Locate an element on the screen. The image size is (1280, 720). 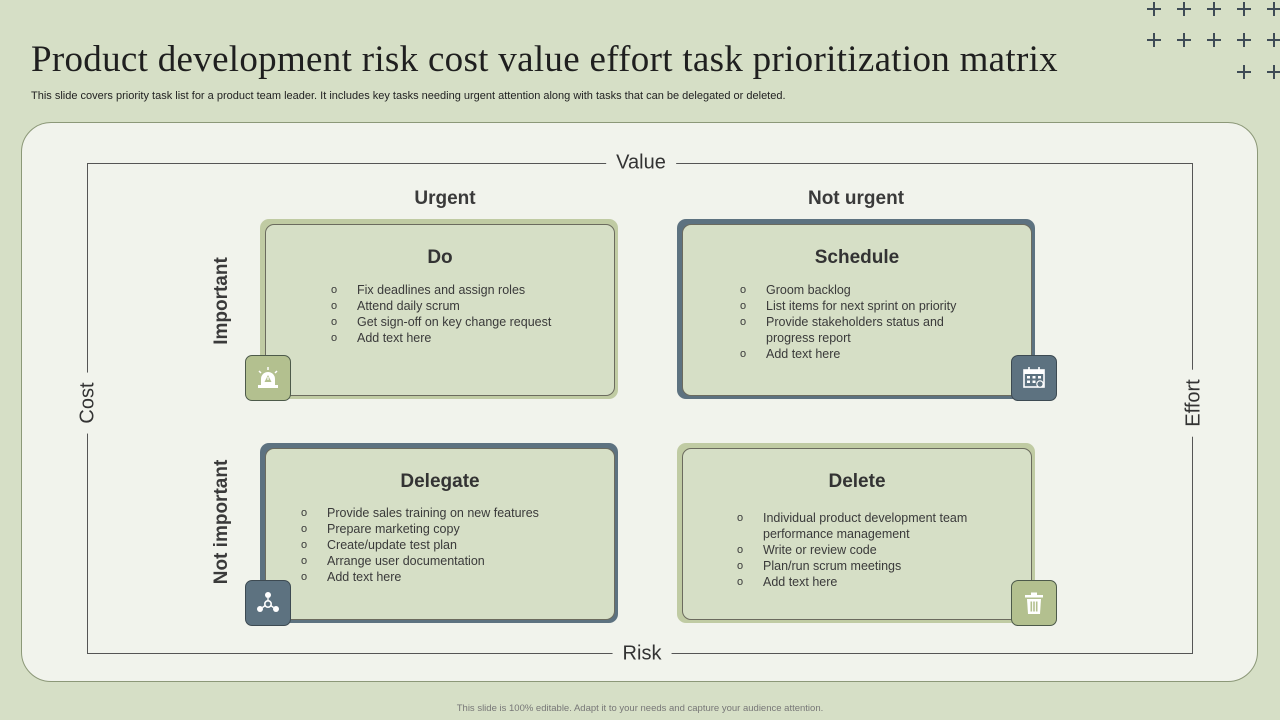
list-item: Arrange user documentation is located at coordinates (420, 561).